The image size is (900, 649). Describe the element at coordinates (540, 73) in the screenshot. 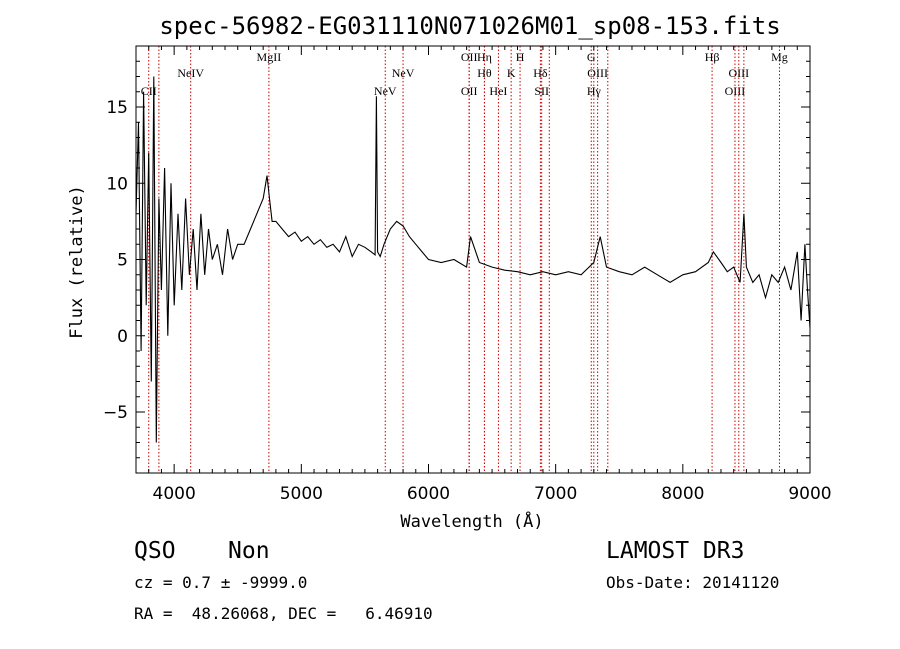

I see `marker-label: Hδ` at that location.